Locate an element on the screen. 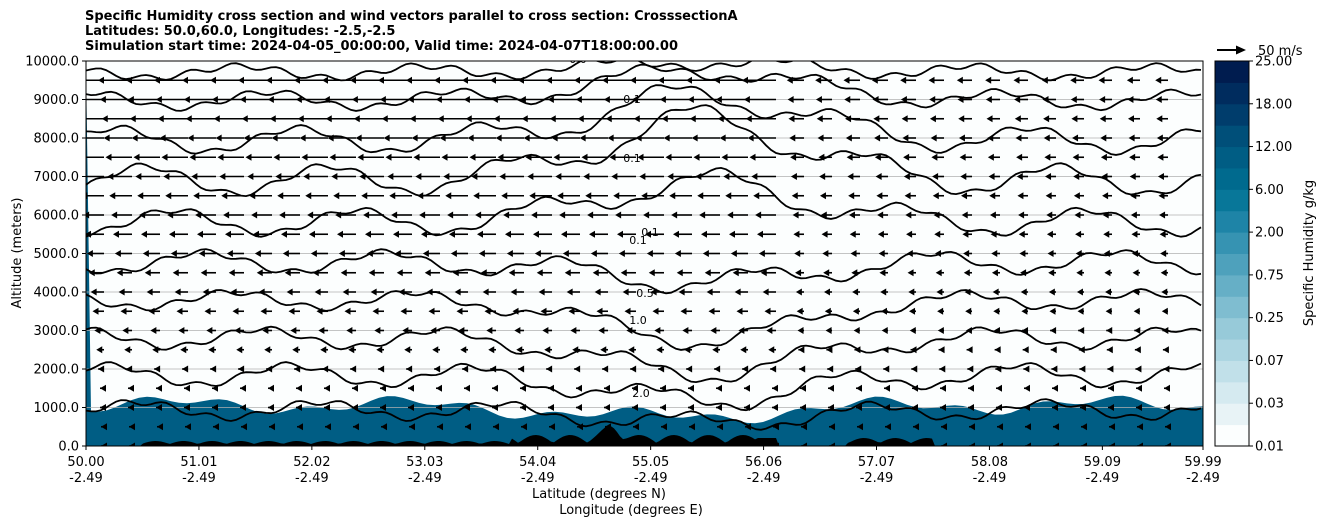 Image resolution: width=1326 pixels, height=526 pixels. x-axis-label-lon: Longitude (degrees E) is located at coordinates (631, 510).